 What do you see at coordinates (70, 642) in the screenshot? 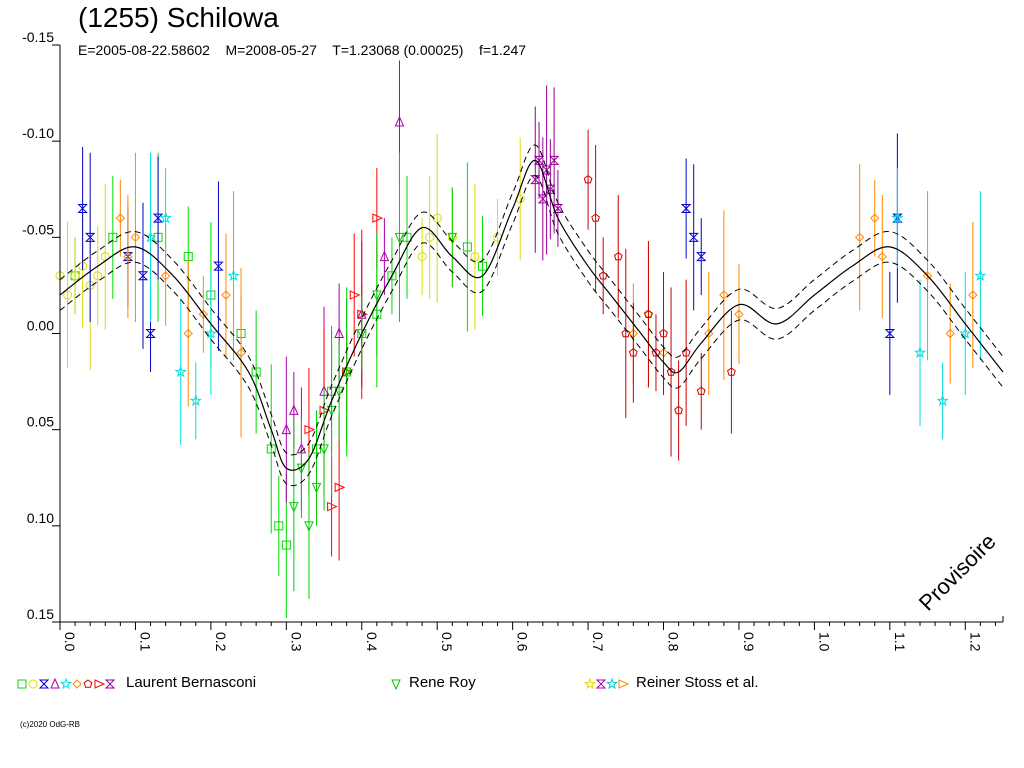
I see `x-tick-label: 0.0` at bounding box center [70, 642].